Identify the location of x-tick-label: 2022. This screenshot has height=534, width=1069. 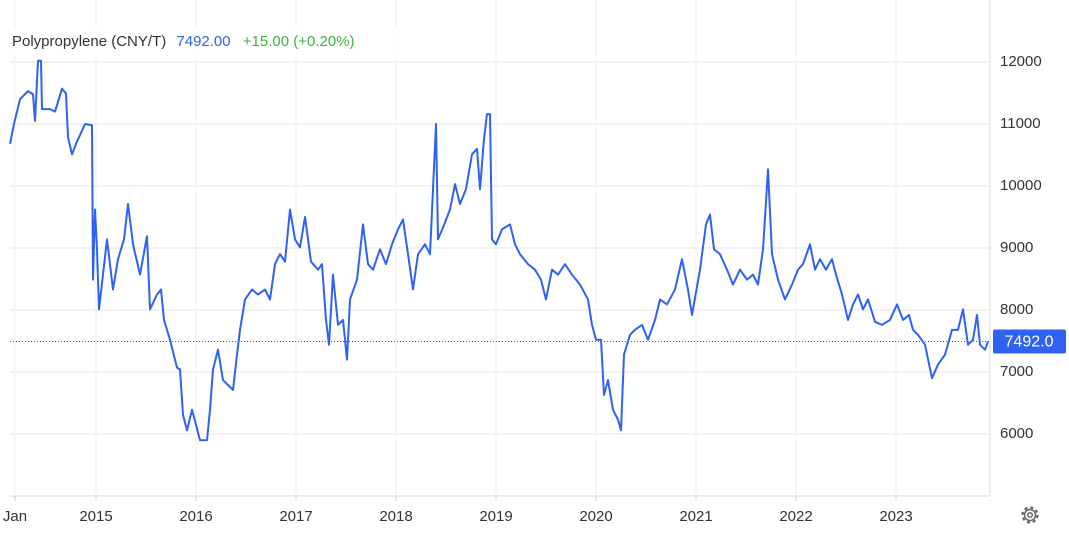
(795, 516).